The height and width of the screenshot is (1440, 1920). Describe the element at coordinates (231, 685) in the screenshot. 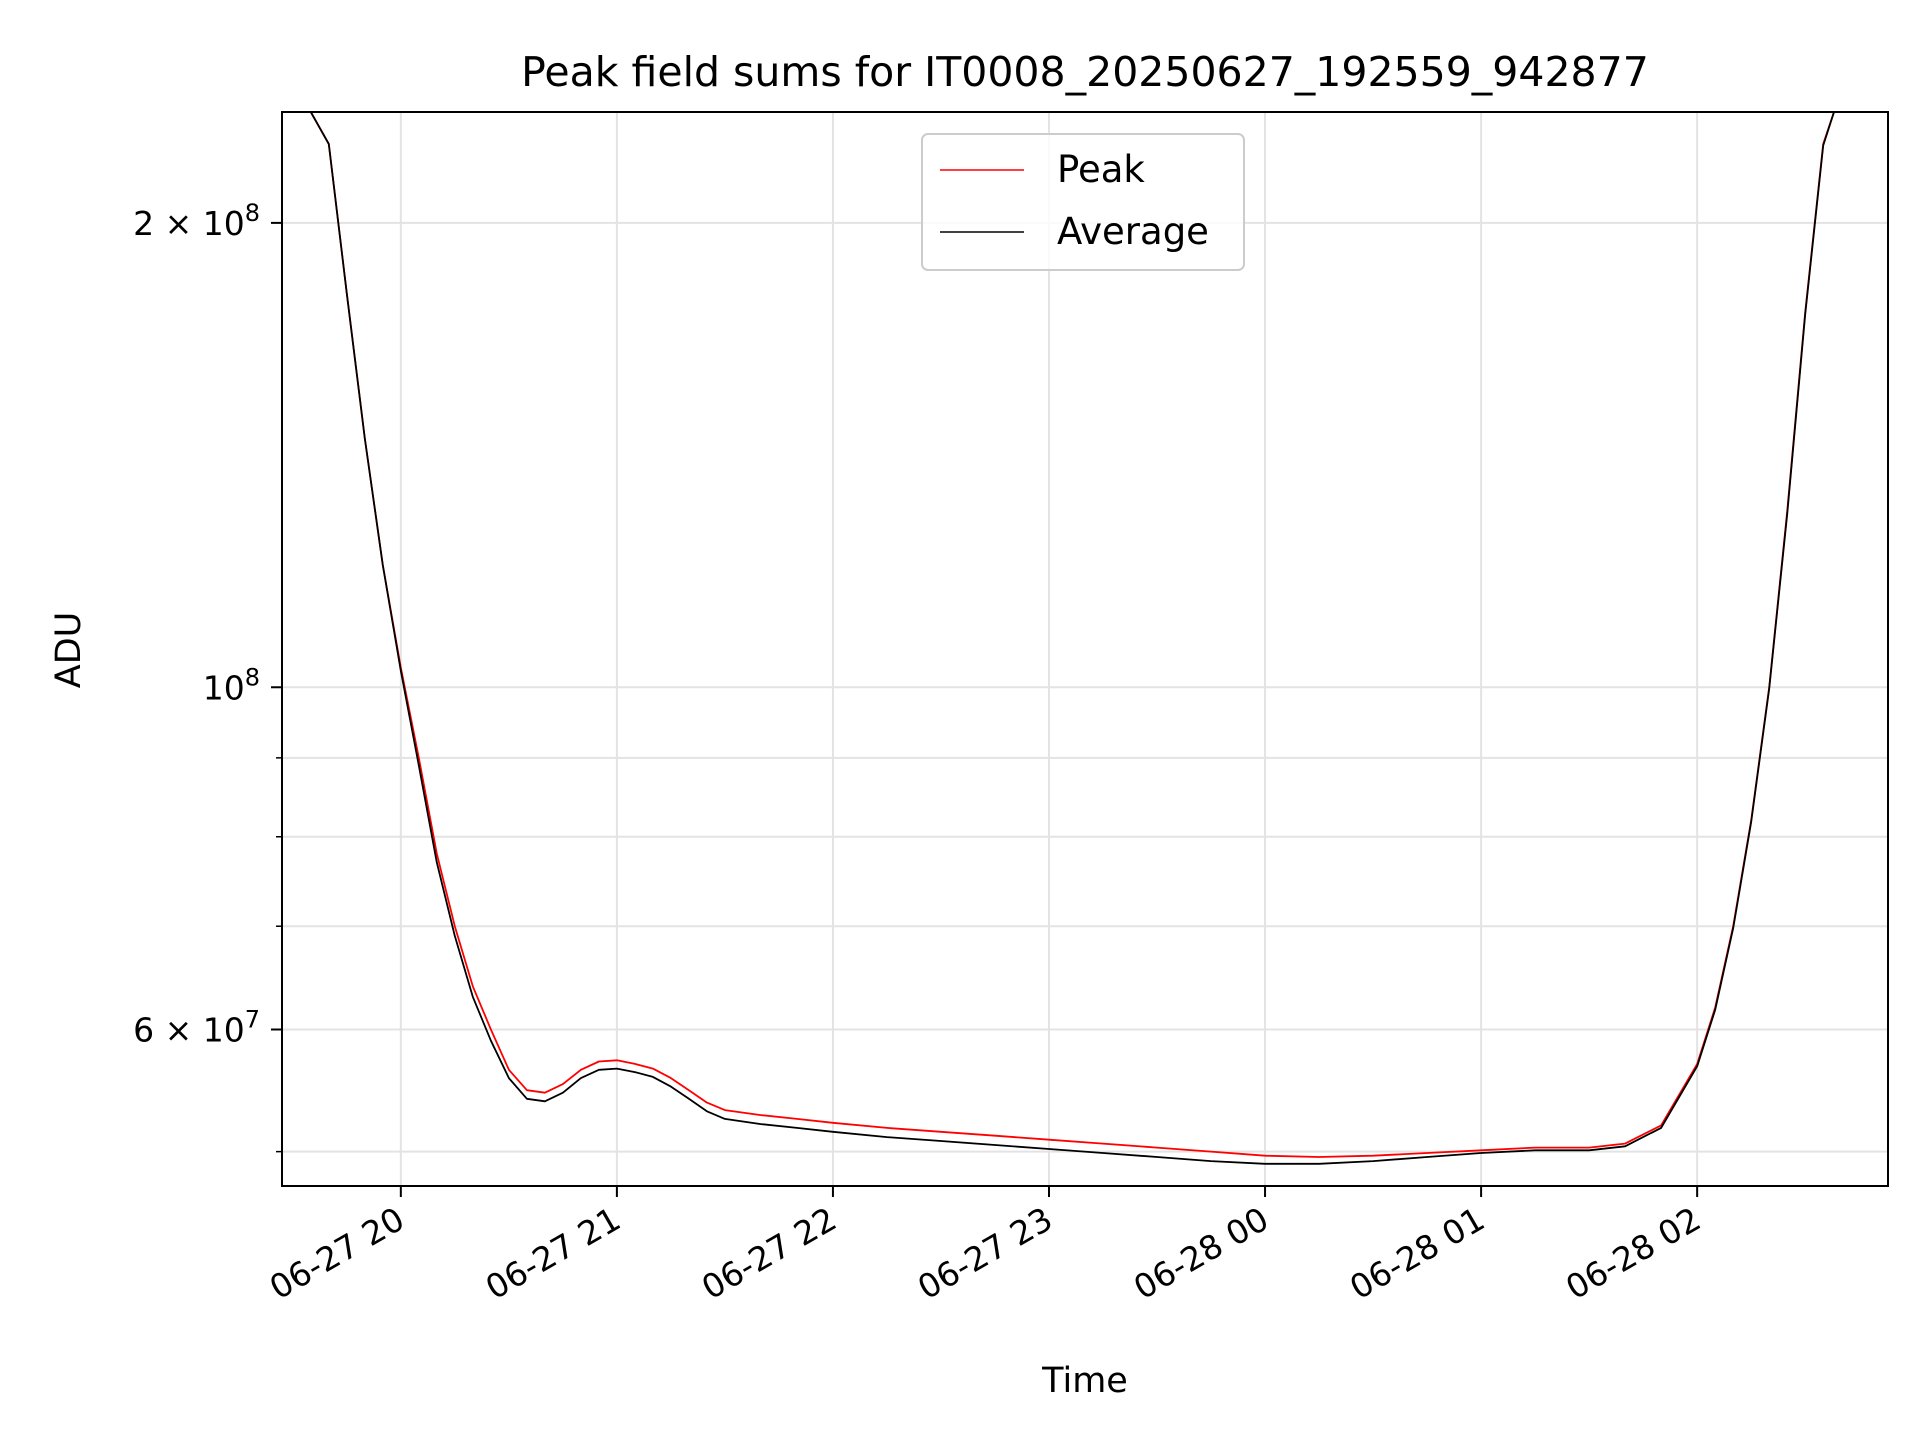

I see `y-tick-label: 108` at that location.